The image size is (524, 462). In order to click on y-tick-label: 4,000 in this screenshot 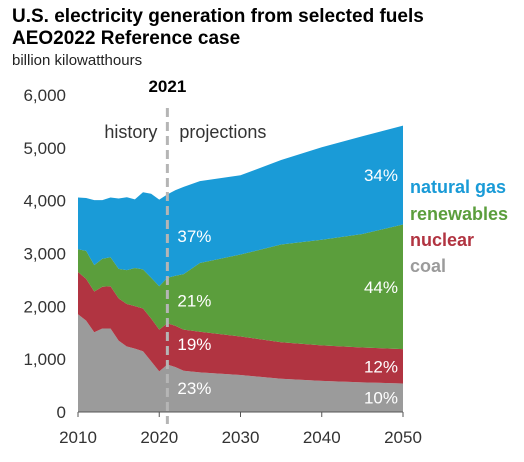, I will do `click(44, 201)`.